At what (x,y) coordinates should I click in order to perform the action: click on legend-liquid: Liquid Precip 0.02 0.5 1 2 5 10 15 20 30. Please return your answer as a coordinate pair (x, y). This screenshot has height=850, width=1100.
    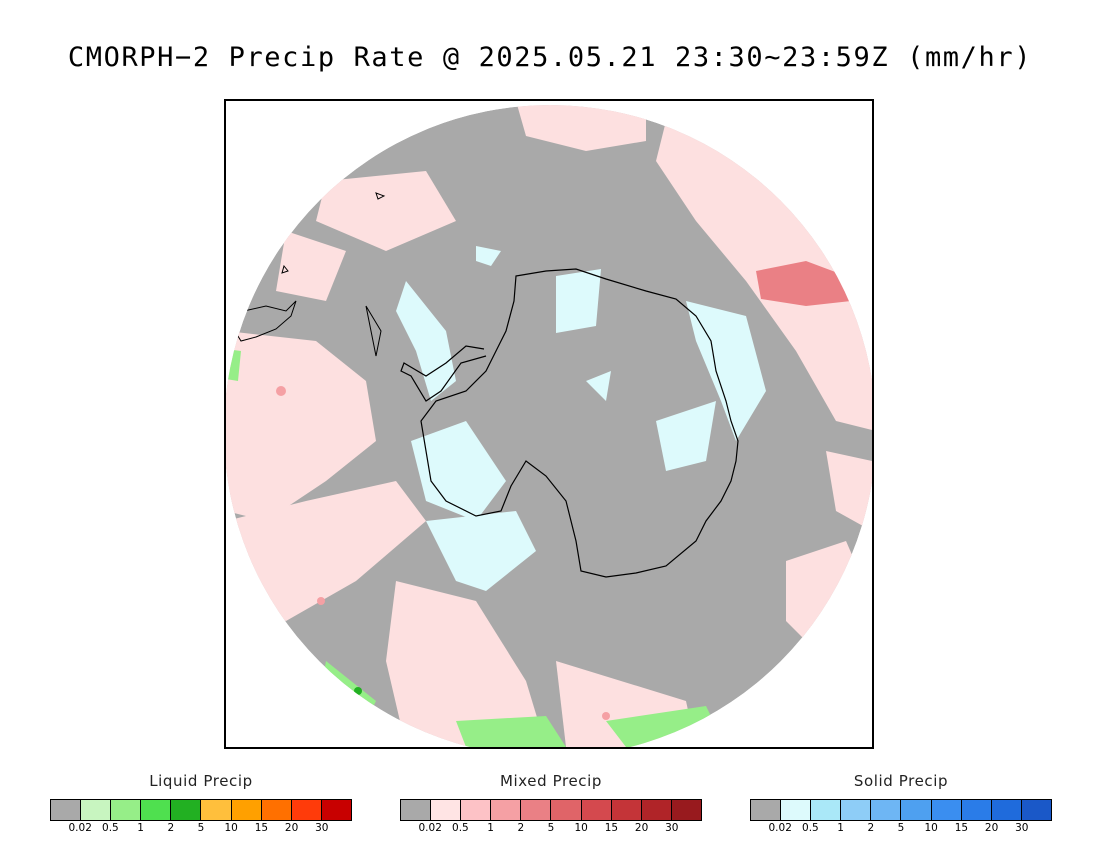
    Looking at the image, I should click on (201, 804).